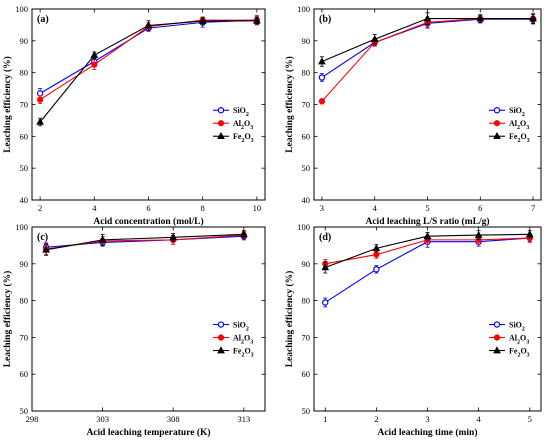 Image resolution: width=550 pixels, height=441 pixels. Describe the element at coordinates (7, 104) in the screenshot. I see `panel-a-ylabel: Leaching efficiency (%)` at that location.